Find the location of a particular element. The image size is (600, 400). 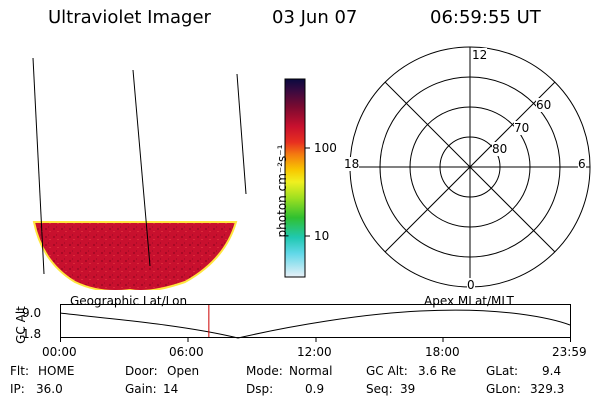

dsp-value: 0.9 is located at coordinates (315, 389).